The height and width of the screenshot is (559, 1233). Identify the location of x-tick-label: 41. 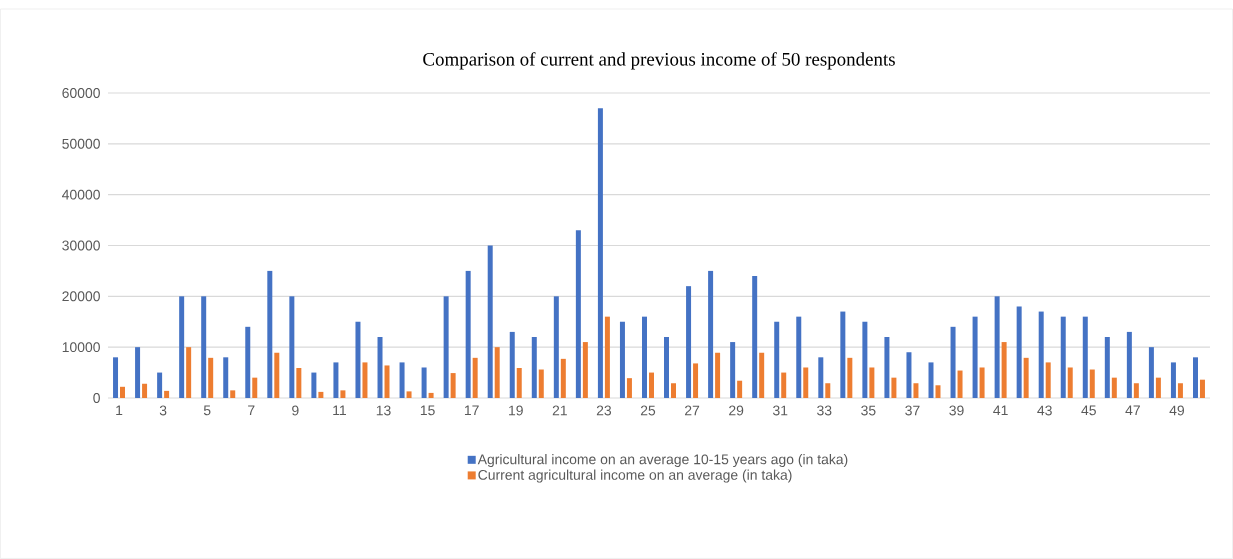
(1000, 410).